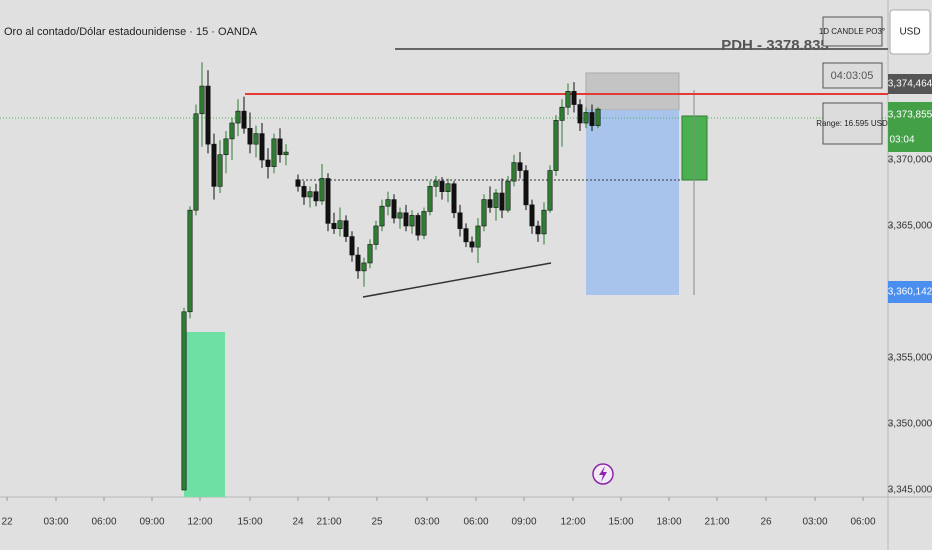  I want to click on trend-line, so click(457, 280).